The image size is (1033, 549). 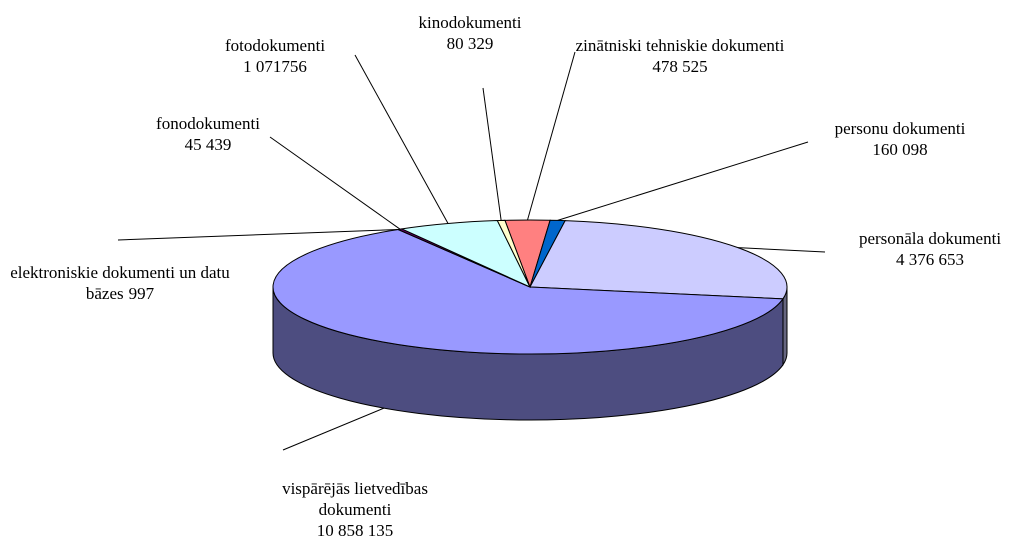 What do you see at coordinates (275, 45) in the screenshot?
I see `category-label: fotodokumenti` at bounding box center [275, 45].